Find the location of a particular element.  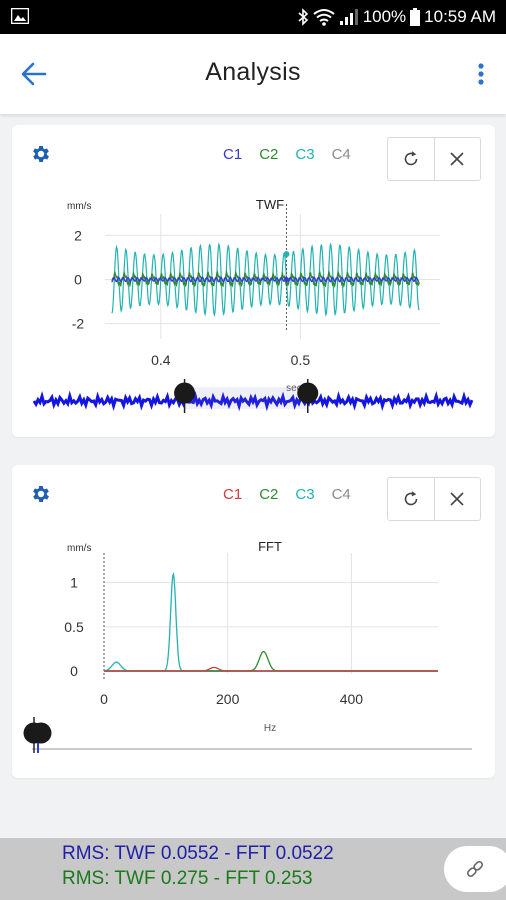

fft-x-tick: 400 is located at coordinates (352, 699).